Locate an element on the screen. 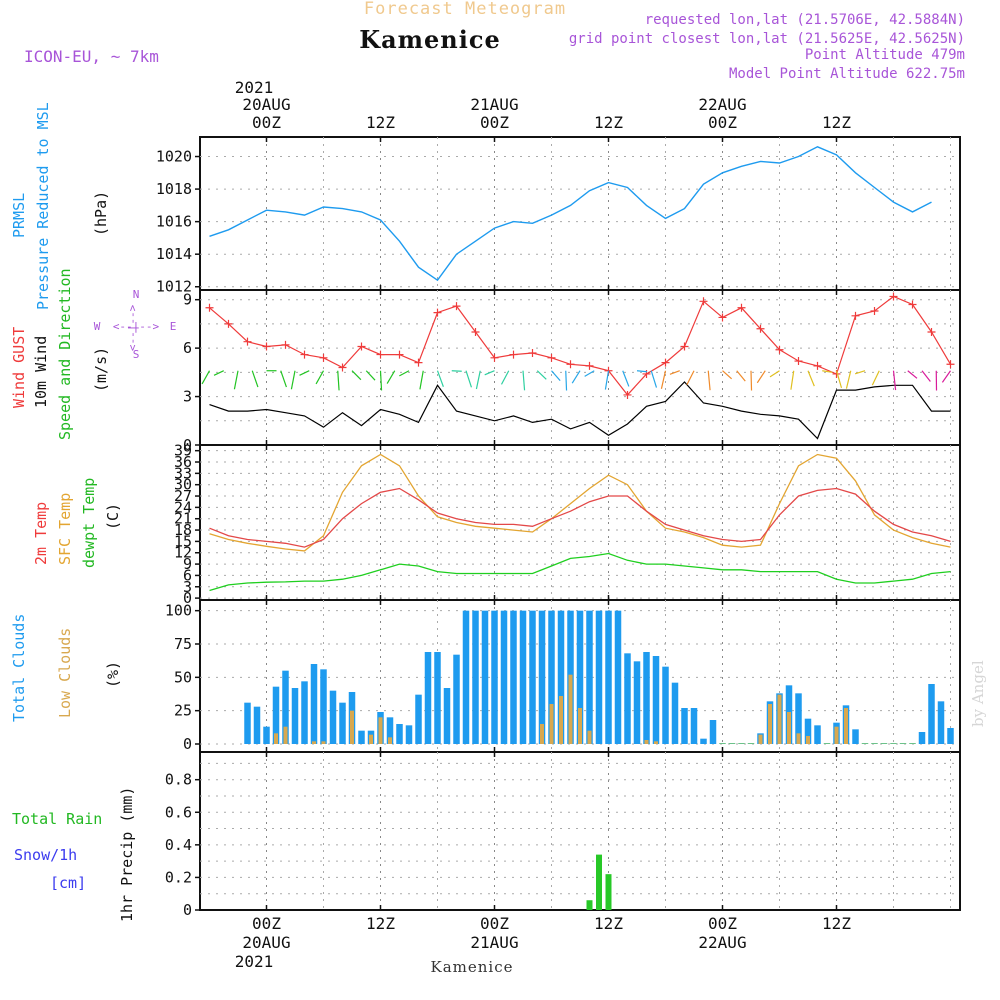 The width and height of the screenshot is (1000, 1000). compass-e: E is located at coordinates (173, 326).